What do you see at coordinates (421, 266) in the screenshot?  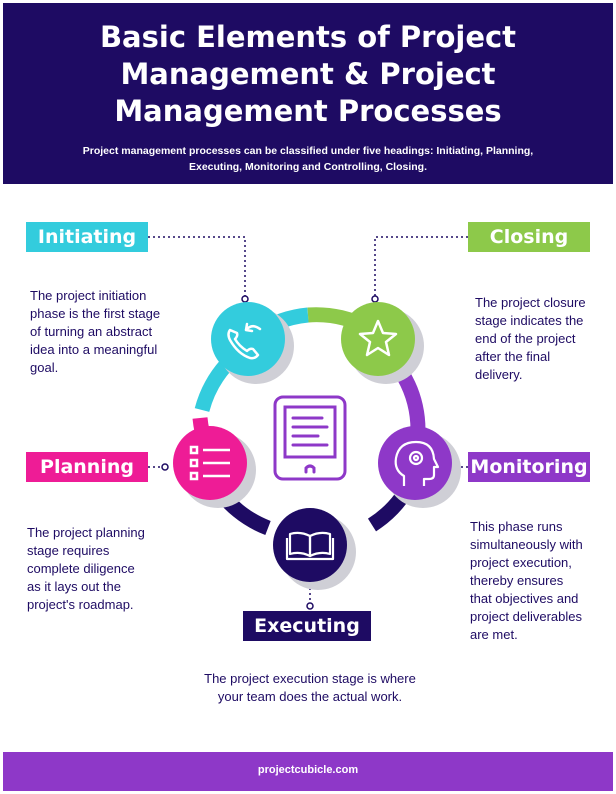 I see `connector-closing` at bounding box center [421, 266].